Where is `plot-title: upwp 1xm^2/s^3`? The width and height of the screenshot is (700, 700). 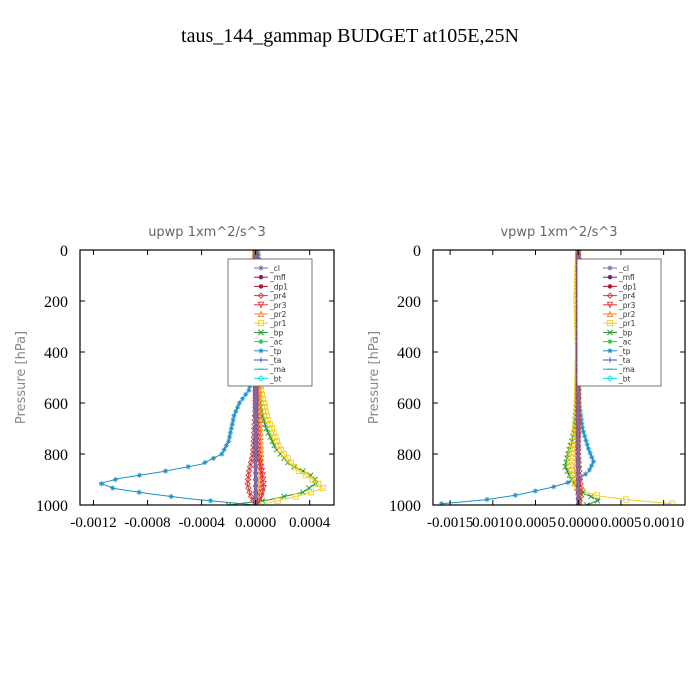 plot-title: upwp 1xm^2/s^3 is located at coordinates (207, 232).